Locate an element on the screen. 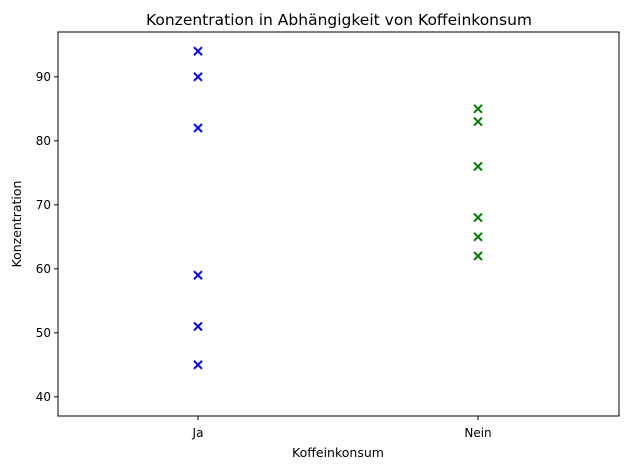 The width and height of the screenshot is (630, 470). y-tick-label: 70 is located at coordinates (43, 205).